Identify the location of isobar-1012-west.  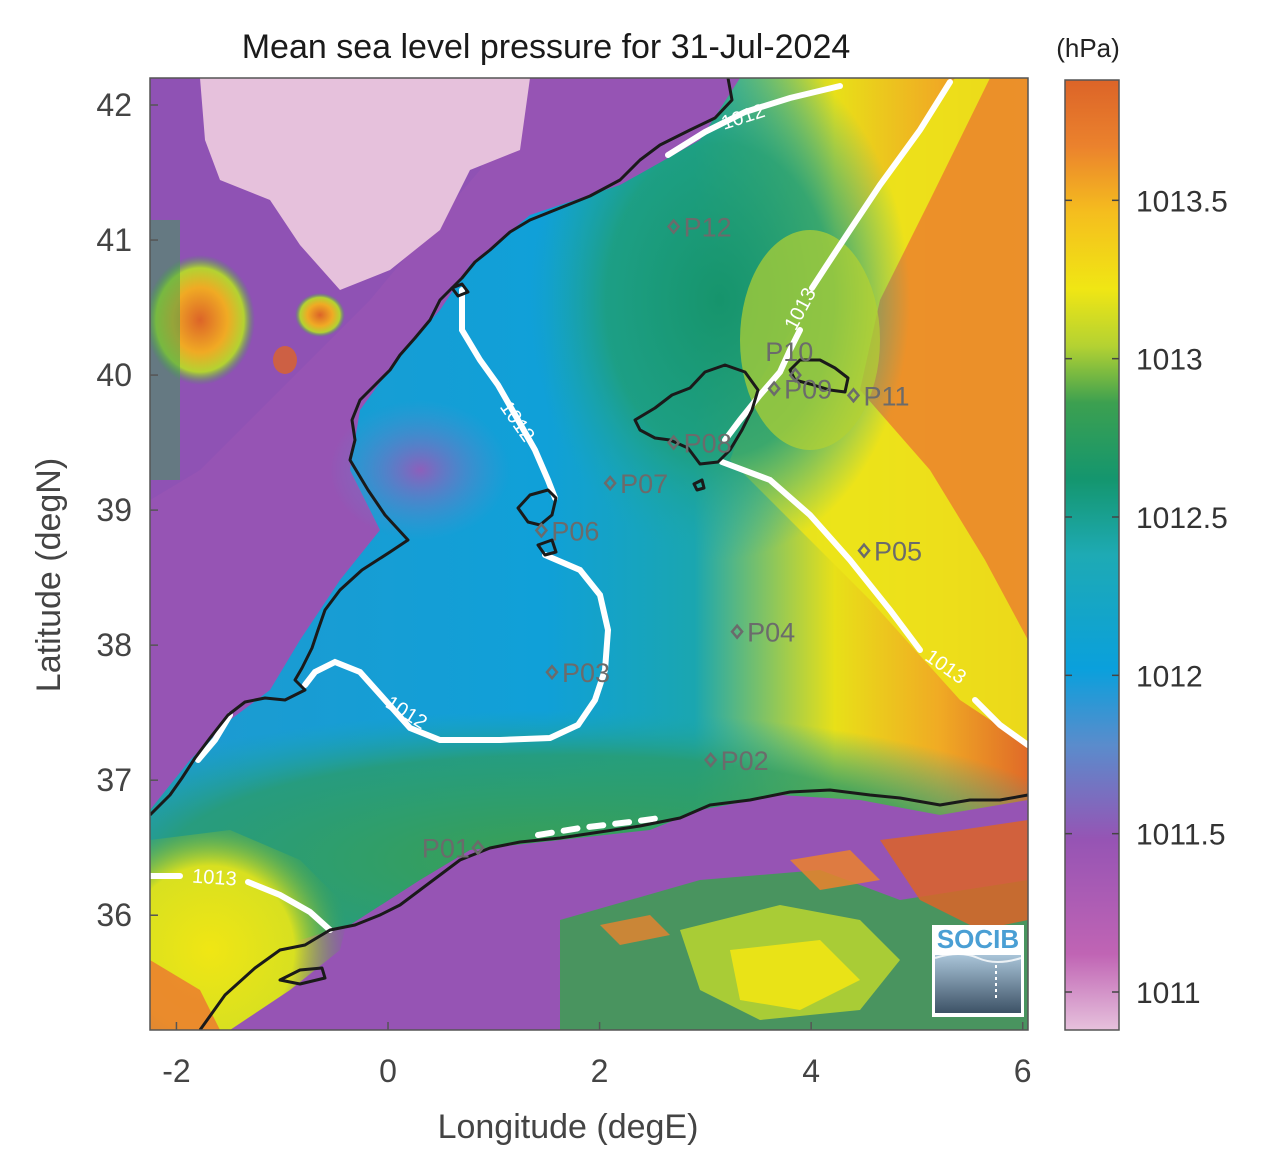
(214, 737).